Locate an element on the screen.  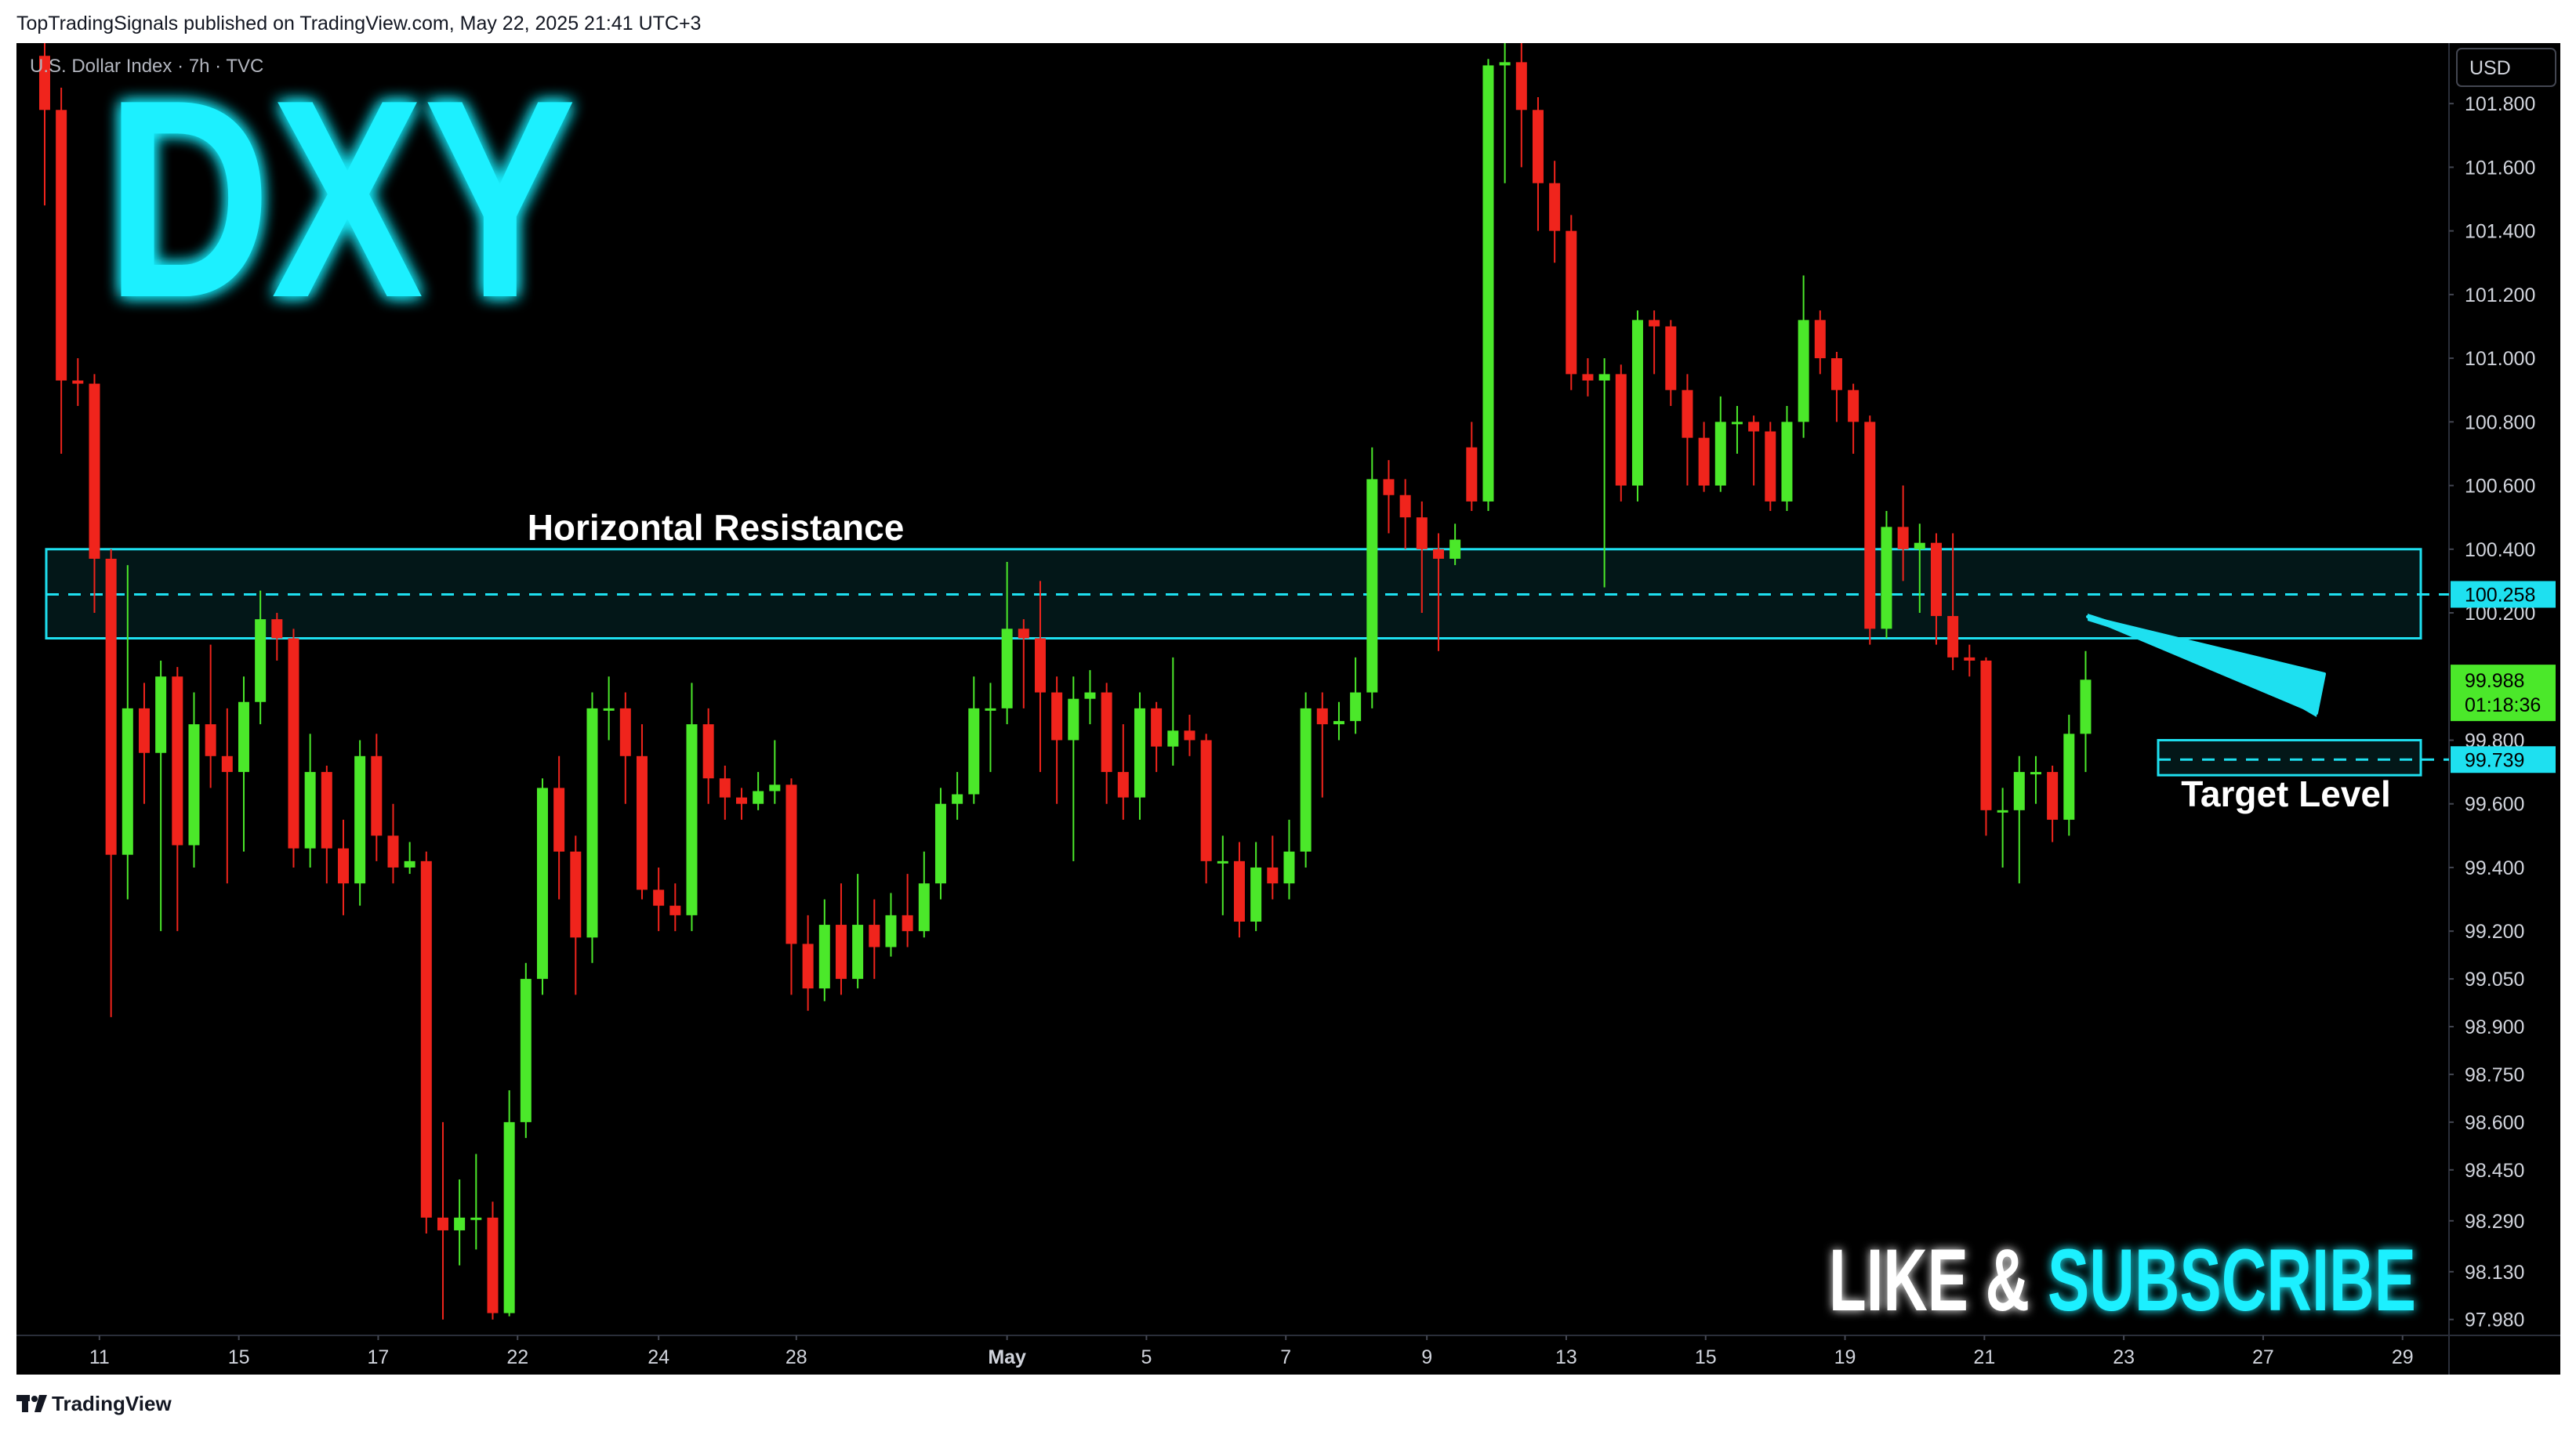
y-tick-label: 99.050 is located at coordinates (2495, 980).